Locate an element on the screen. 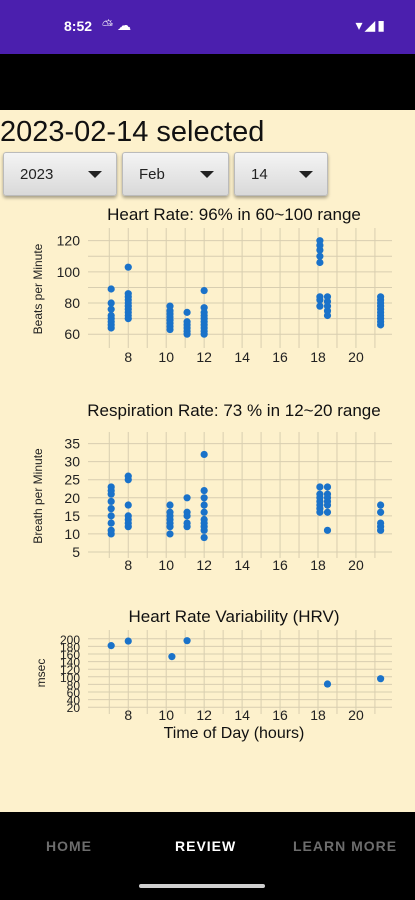 This screenshot has height=900, width=415. nav-review: REVIEW is located at coordinates (206, 846).